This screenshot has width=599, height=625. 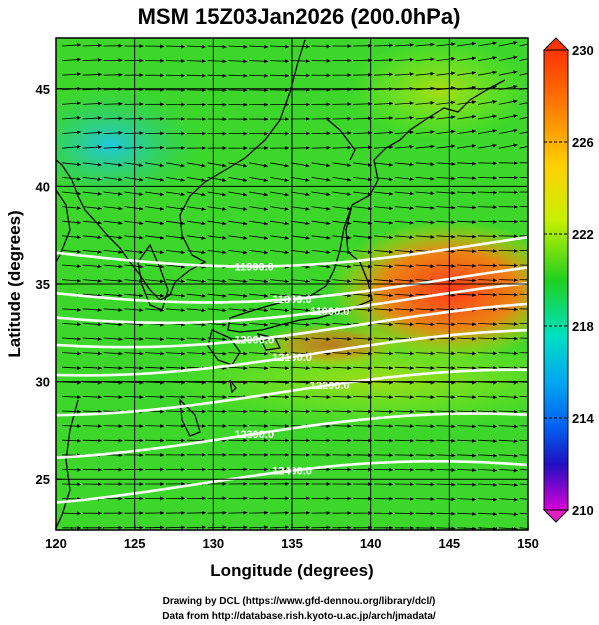 What do you see at coordinates (56, 543) in the screenshot?
I see `x-tick-label: 120` at bounding box center [56, 543].